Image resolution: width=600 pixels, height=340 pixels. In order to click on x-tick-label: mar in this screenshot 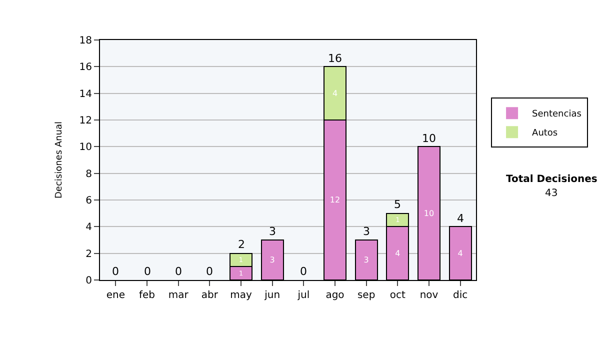, I will do `click(179, 295)`.